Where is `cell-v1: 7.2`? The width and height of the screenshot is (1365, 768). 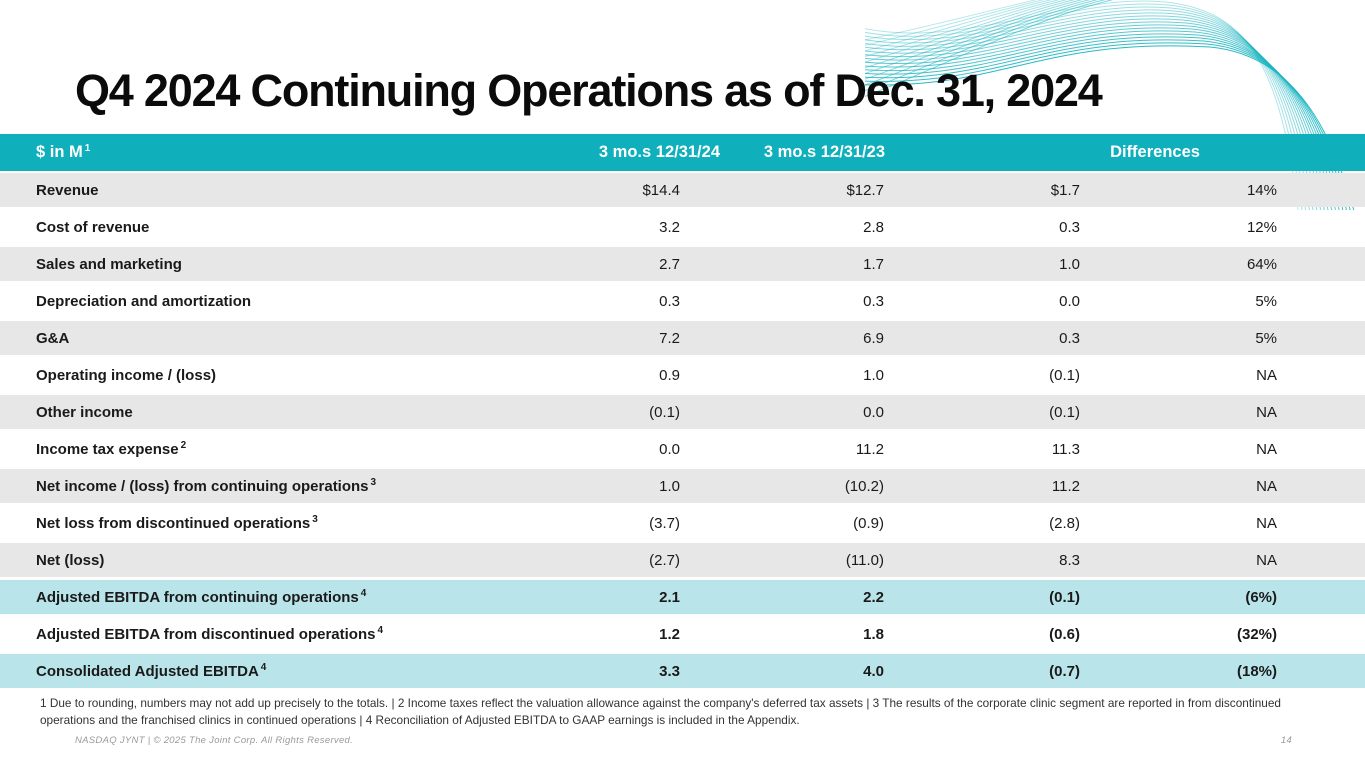
cell-v1: 7.2 is located at coordinates (669, 338).